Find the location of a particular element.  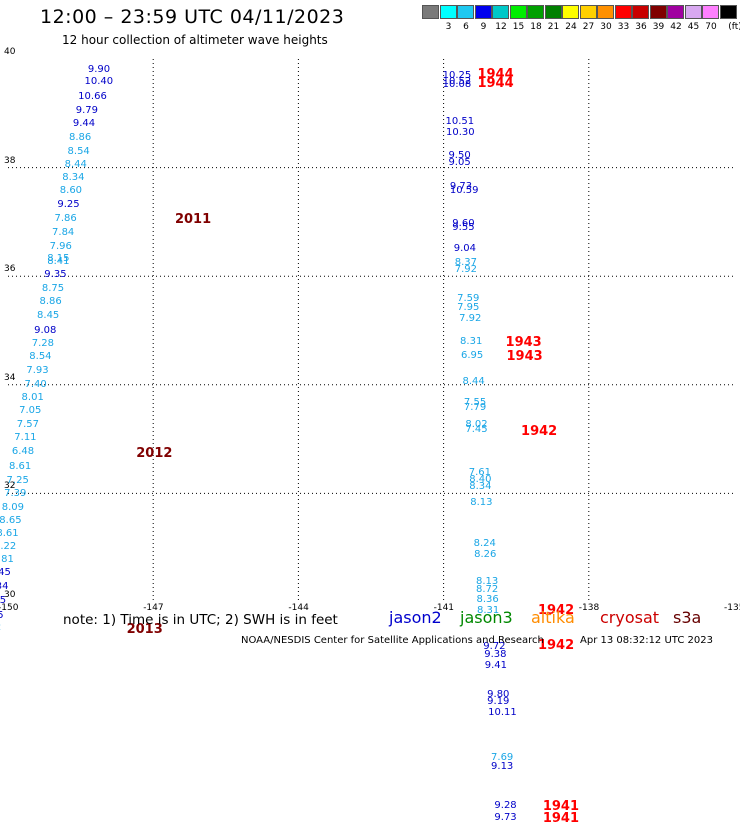

color-scale-label: 39 is located at coordinates (658, 27).